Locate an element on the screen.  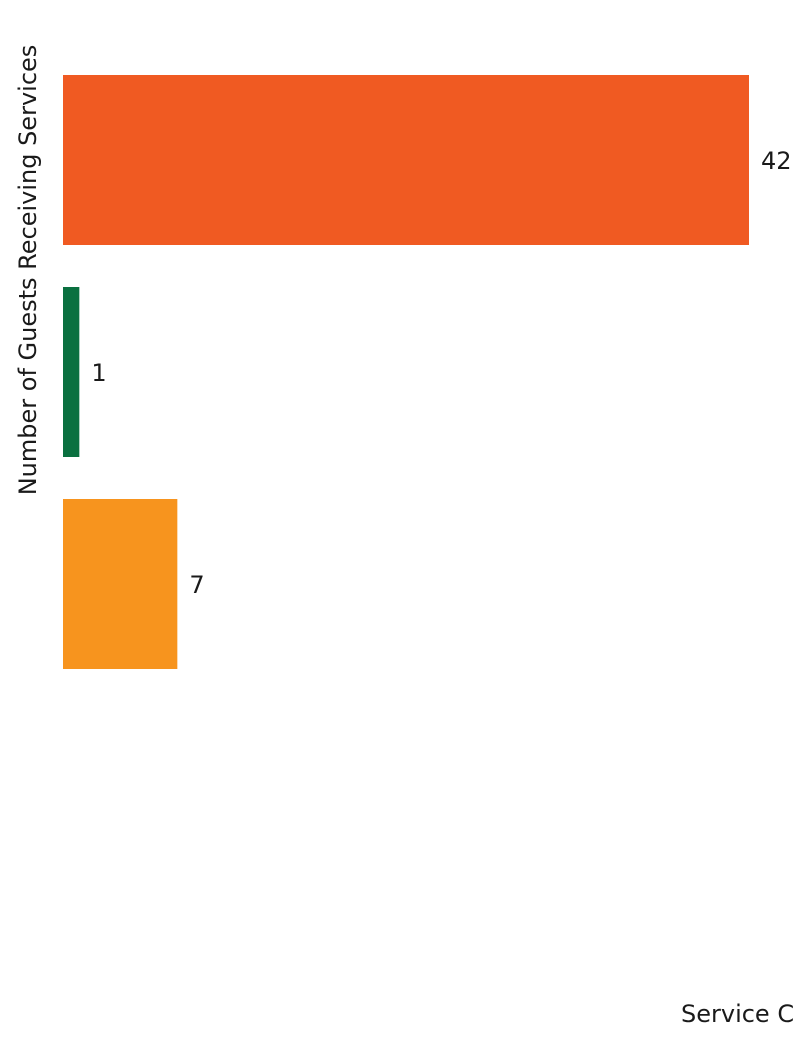
bar-value-label-0: 42 is located at coordinates (776, 161).